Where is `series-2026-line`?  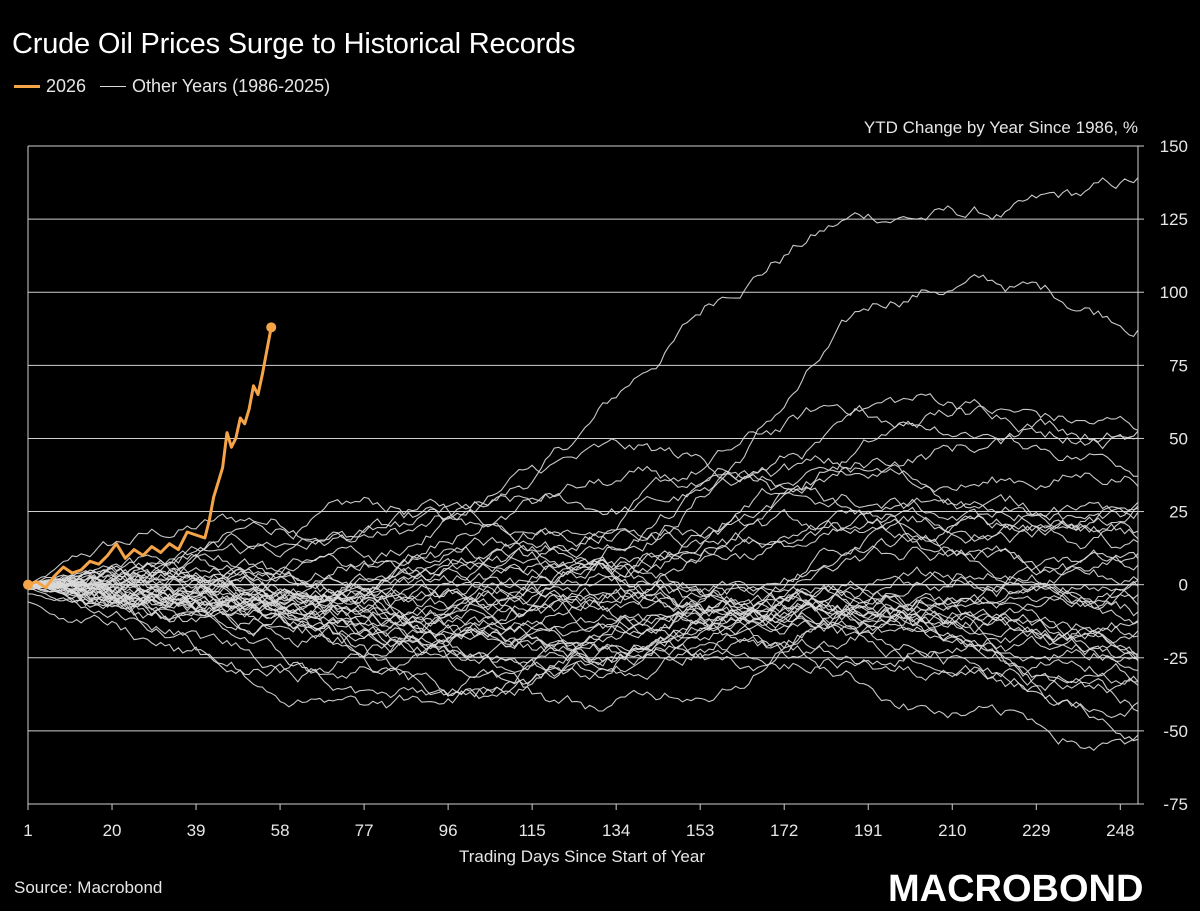 series-2026-line is located at coordinates (150, 458).